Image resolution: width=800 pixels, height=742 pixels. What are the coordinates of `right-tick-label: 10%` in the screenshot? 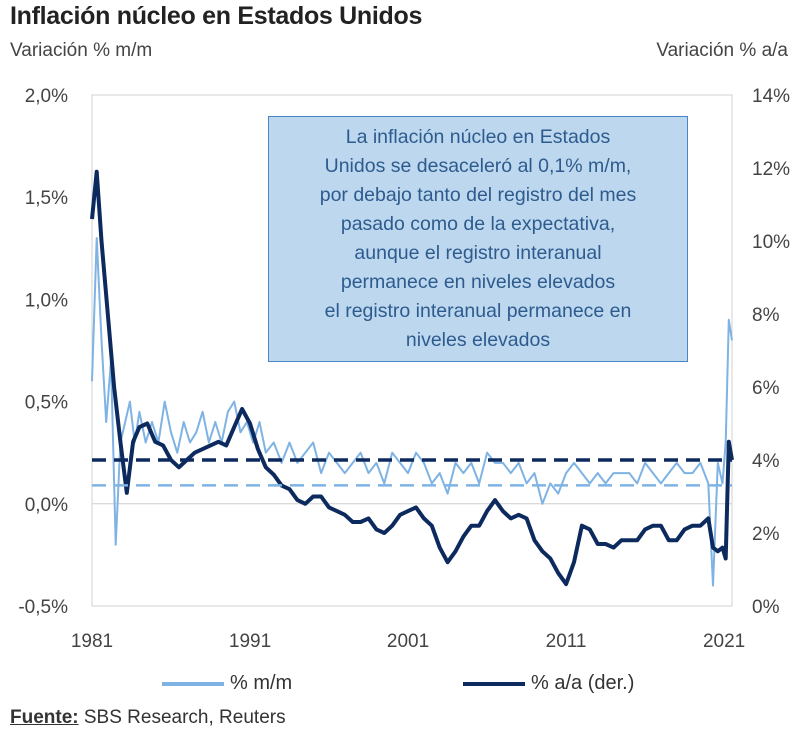 It's located at (771, 242).